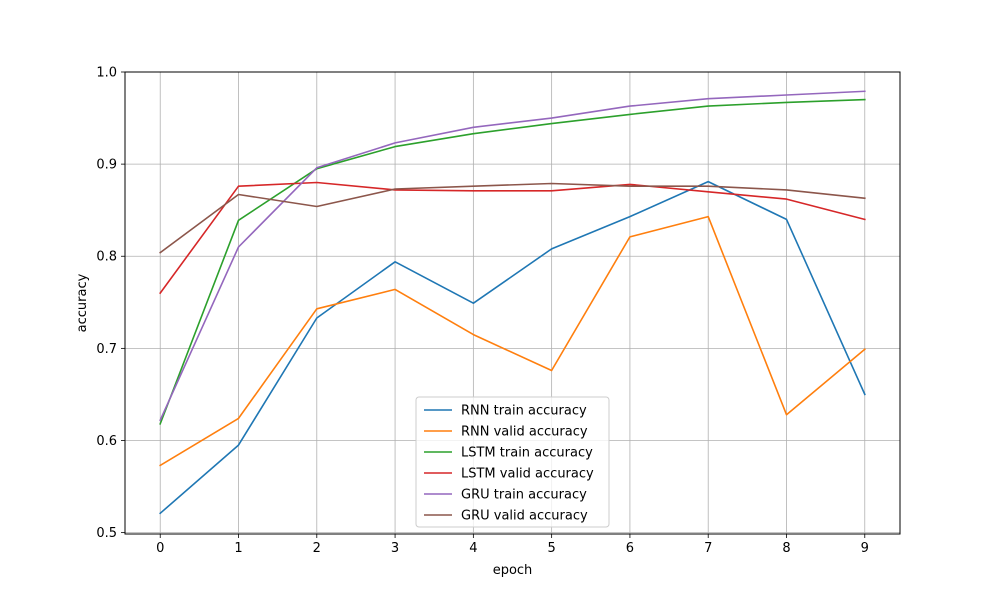 The image size is (1000, 604). What do you see at coordinates (238, 548) in the screenshot?
I see `x-tick-label: 1` at bounding box center [238, 548].